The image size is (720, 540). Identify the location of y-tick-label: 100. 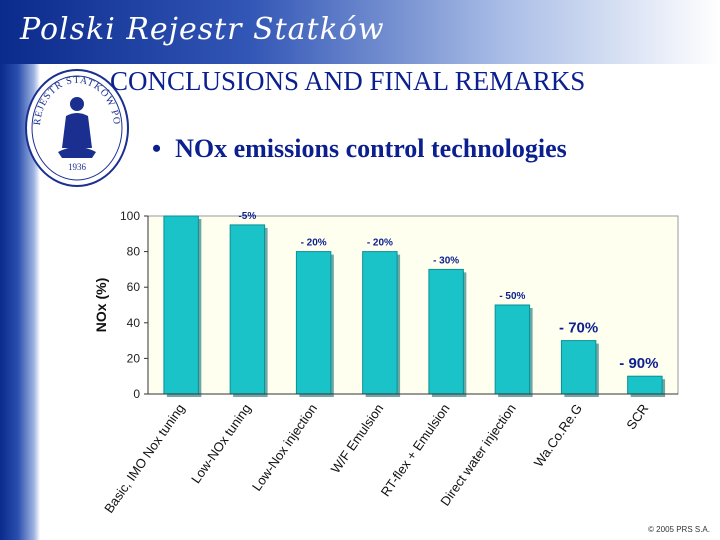
(130, 216).